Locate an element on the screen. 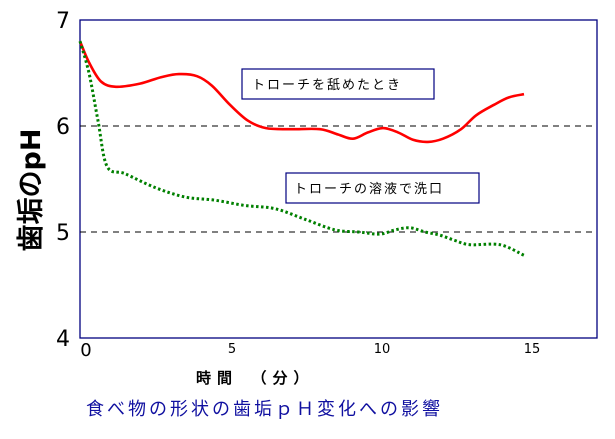 The width and height of the screenshot is (615, 439). annotation-rinse-box is located at coordinates (382, 188).